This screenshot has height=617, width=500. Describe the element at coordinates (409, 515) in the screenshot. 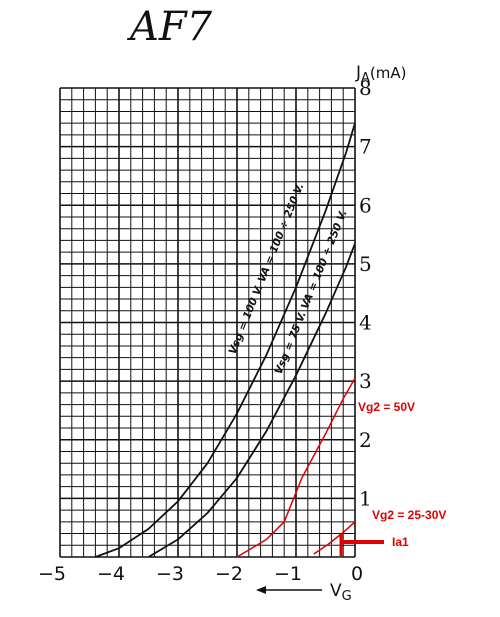

I see `label-vg2-25-30v: Vg2 = 25-30V` at that location.